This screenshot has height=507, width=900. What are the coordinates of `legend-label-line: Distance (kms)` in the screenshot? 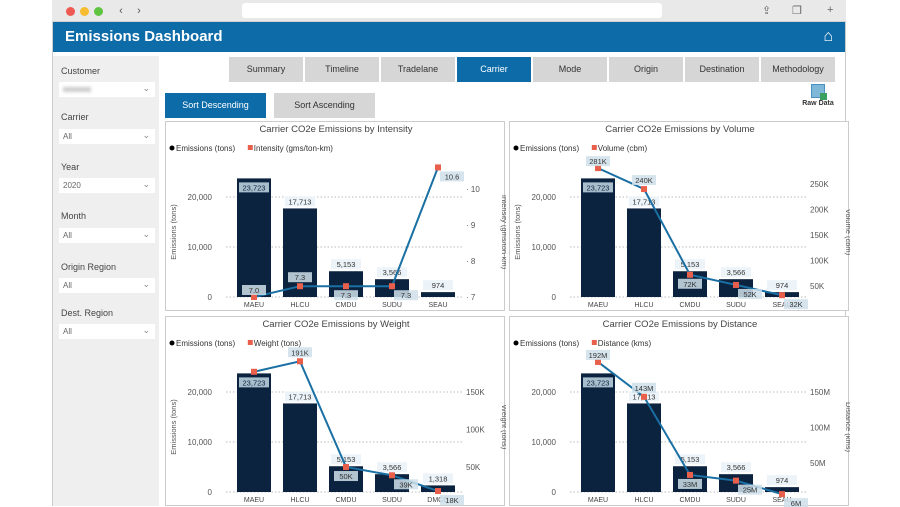 It's located at (625, 343).